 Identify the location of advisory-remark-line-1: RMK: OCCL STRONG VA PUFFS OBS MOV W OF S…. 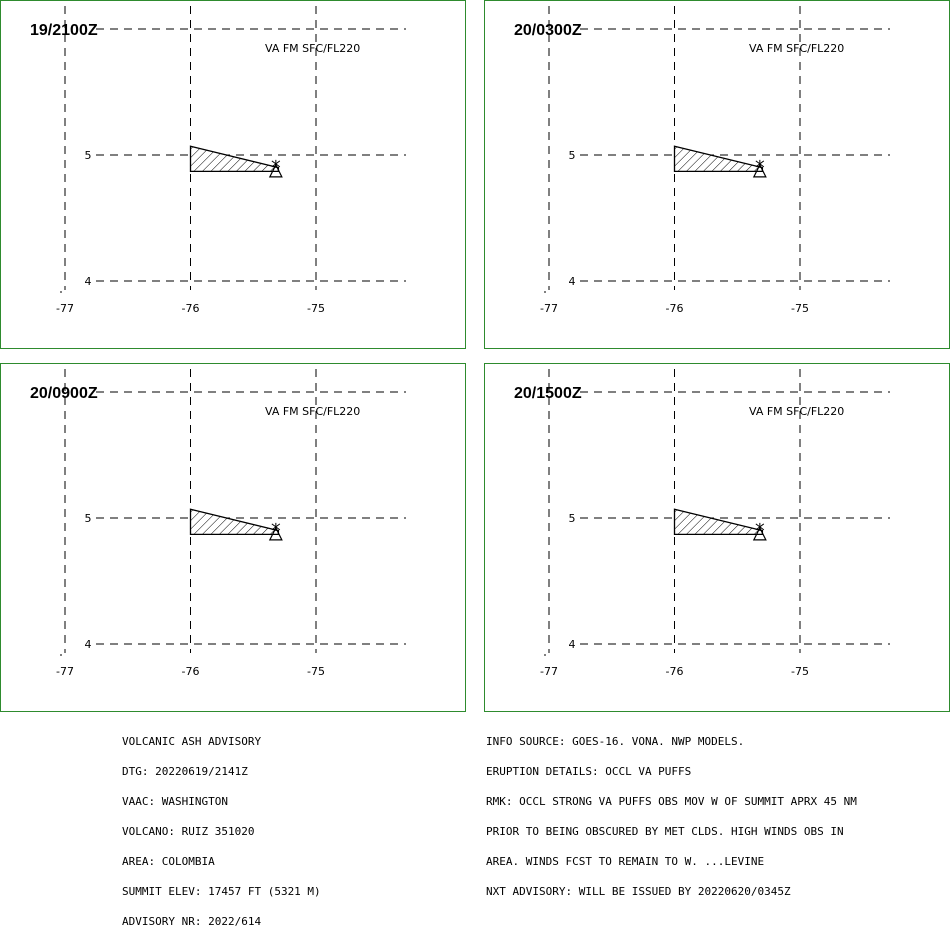
(671, 801).